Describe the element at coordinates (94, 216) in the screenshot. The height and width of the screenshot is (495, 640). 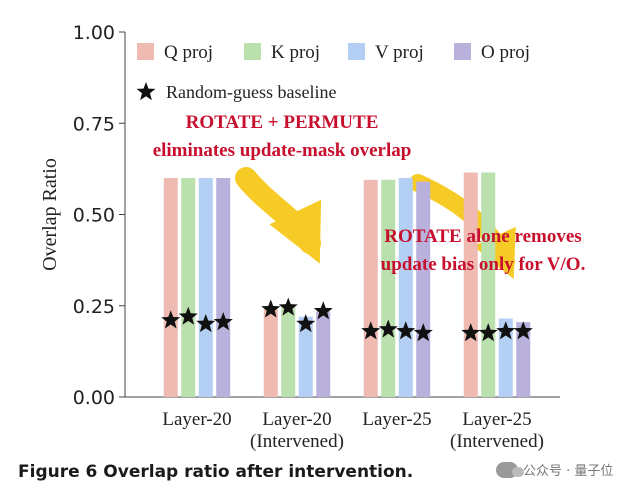
I see `y-tick-label: 0.50` at that location.